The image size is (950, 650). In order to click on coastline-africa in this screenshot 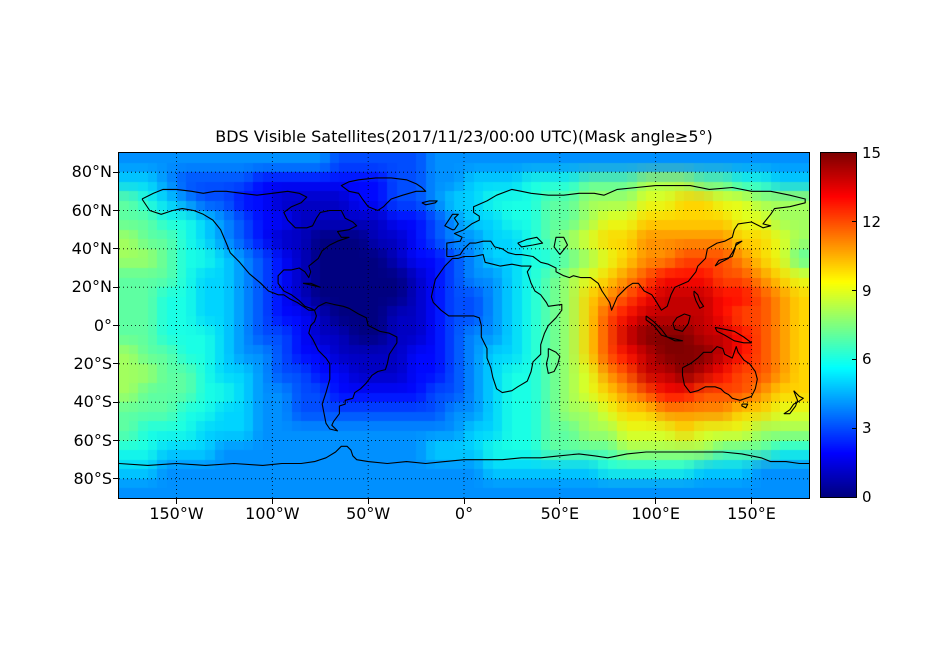, I will do `click(496, 324)`.